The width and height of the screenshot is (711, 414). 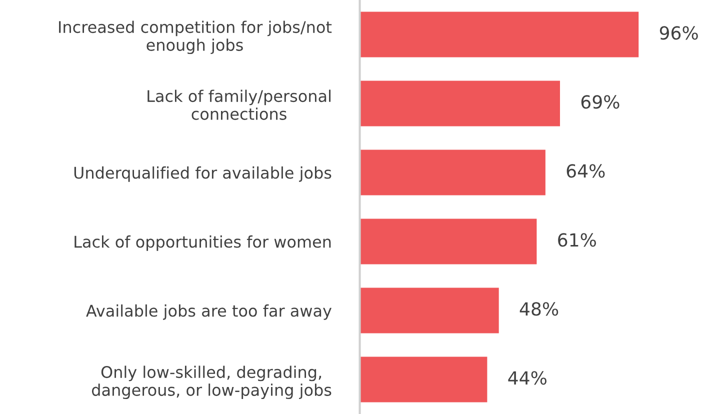 What do you see at coordinates (679, 33) in the screenshot?
I see `data-label: 96%` at bounding box center [679, 33].